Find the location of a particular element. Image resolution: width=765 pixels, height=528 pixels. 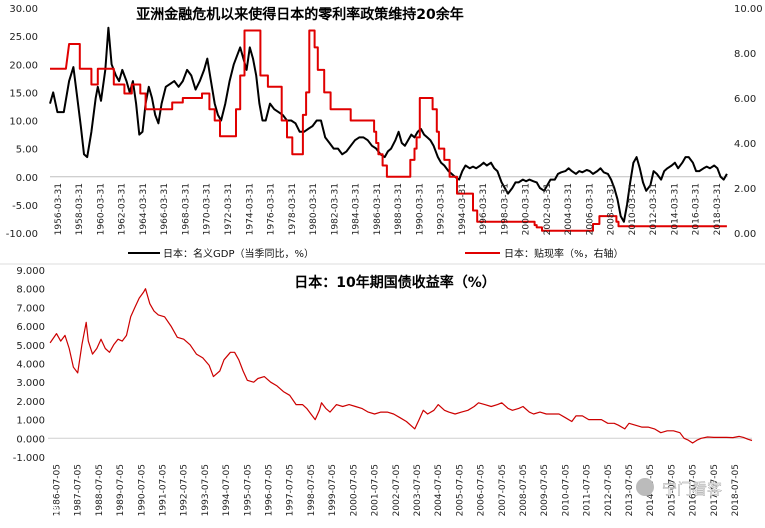

x-tick-label: 1978-03-31 is located at coordinates (293, 209).